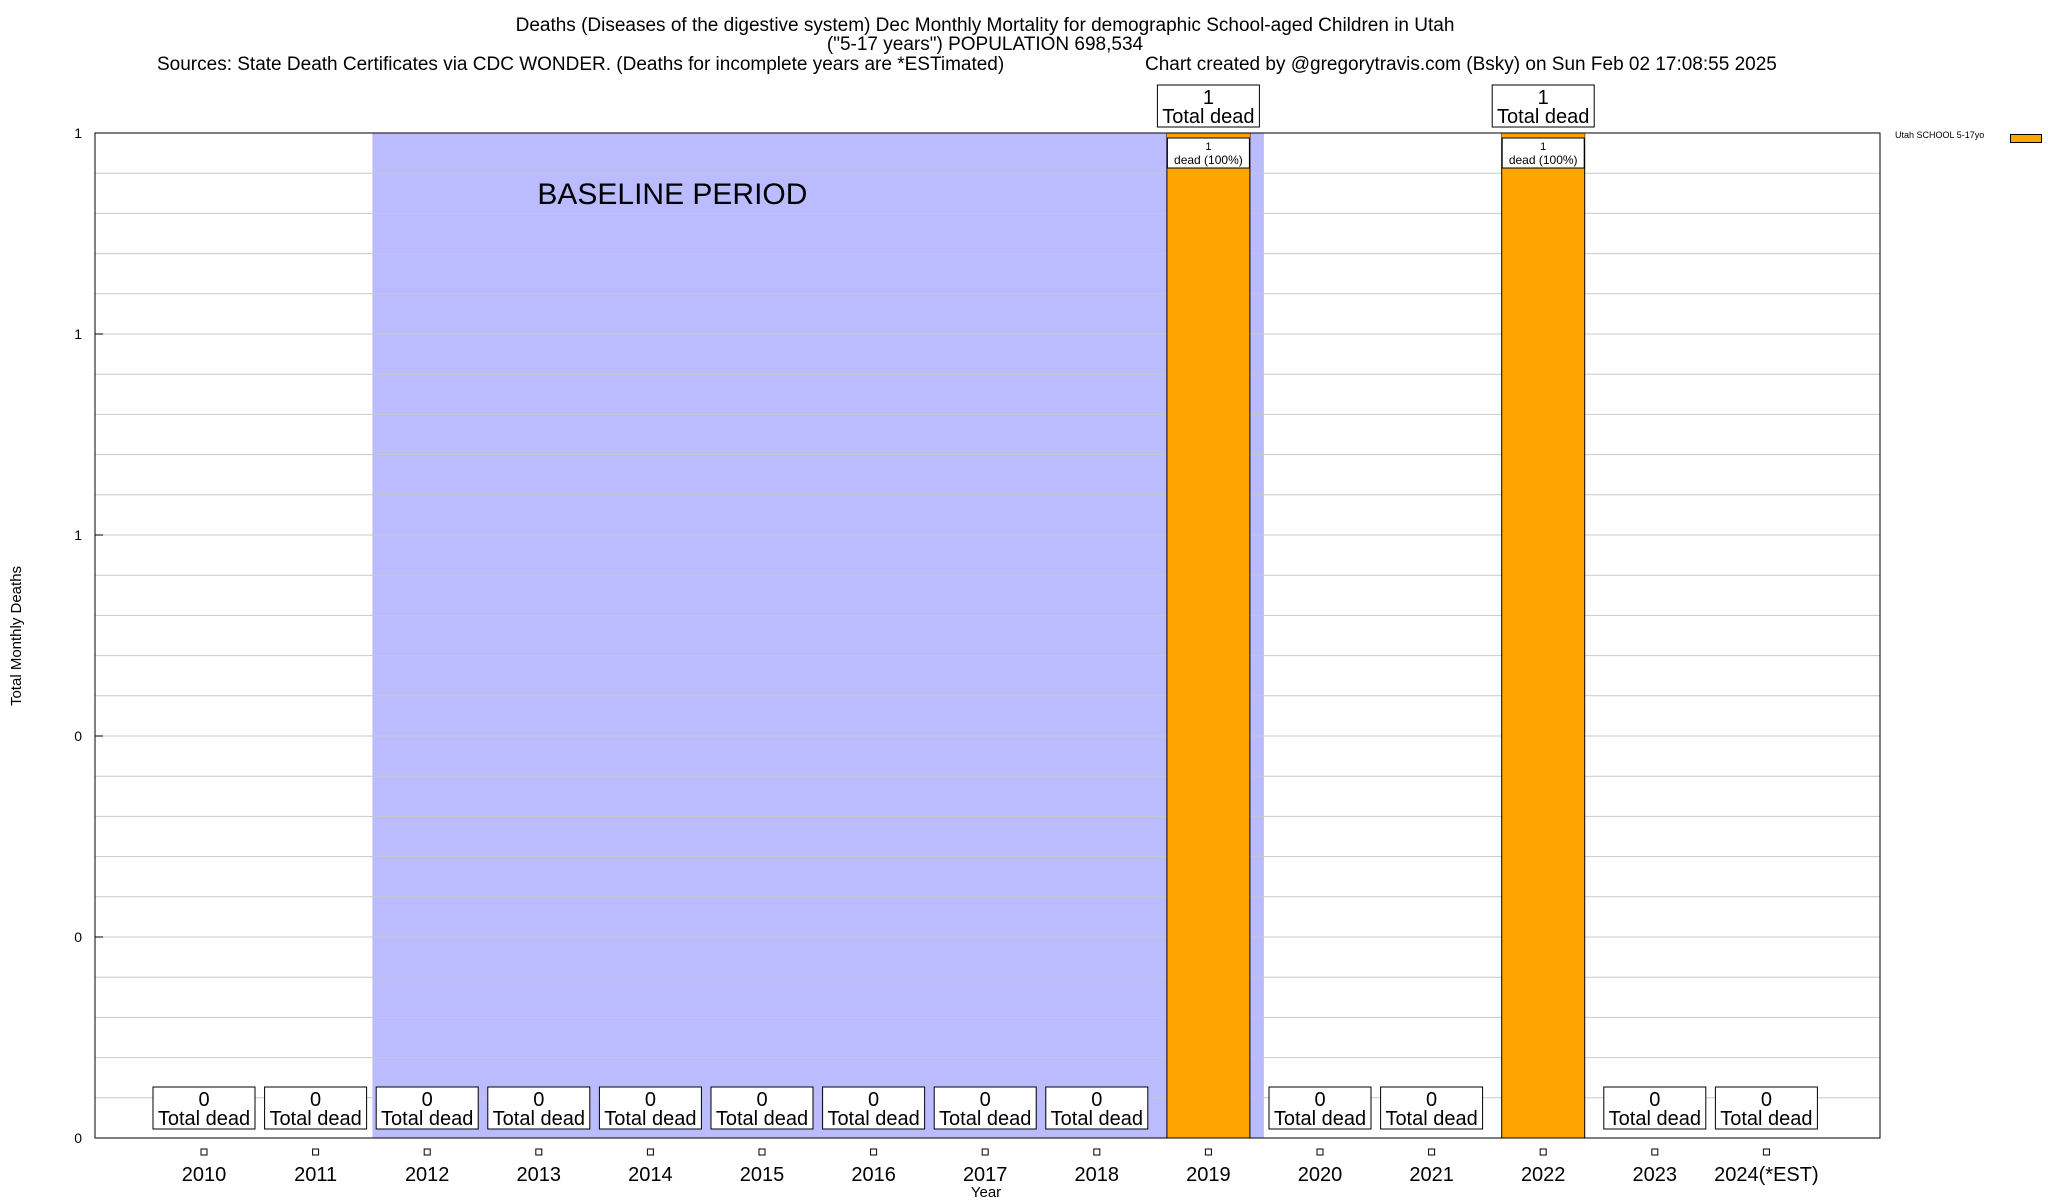  I want to click on bar-inner-label-count: 1, so click(1543, 147).